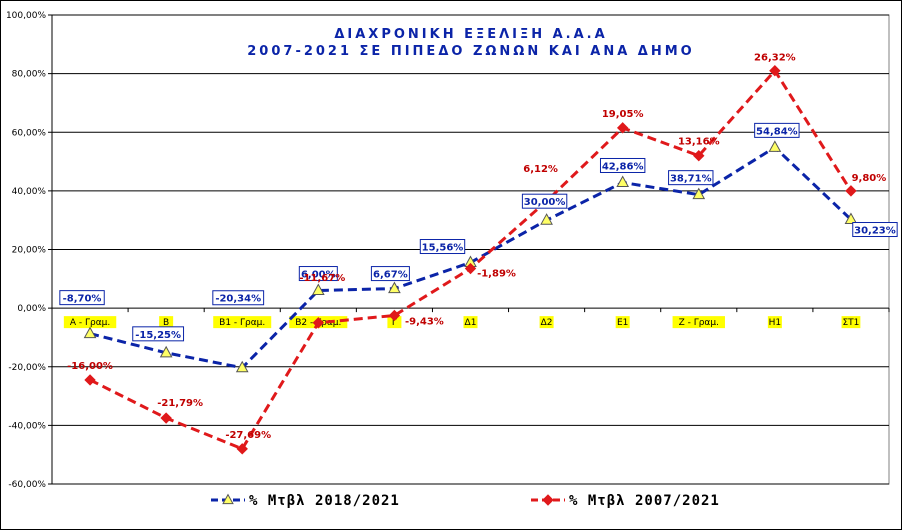  What do you see at coordinates (869, 178) in the screenshot?
I see `data-label: 9,80%` at bounding box center [869, 178].